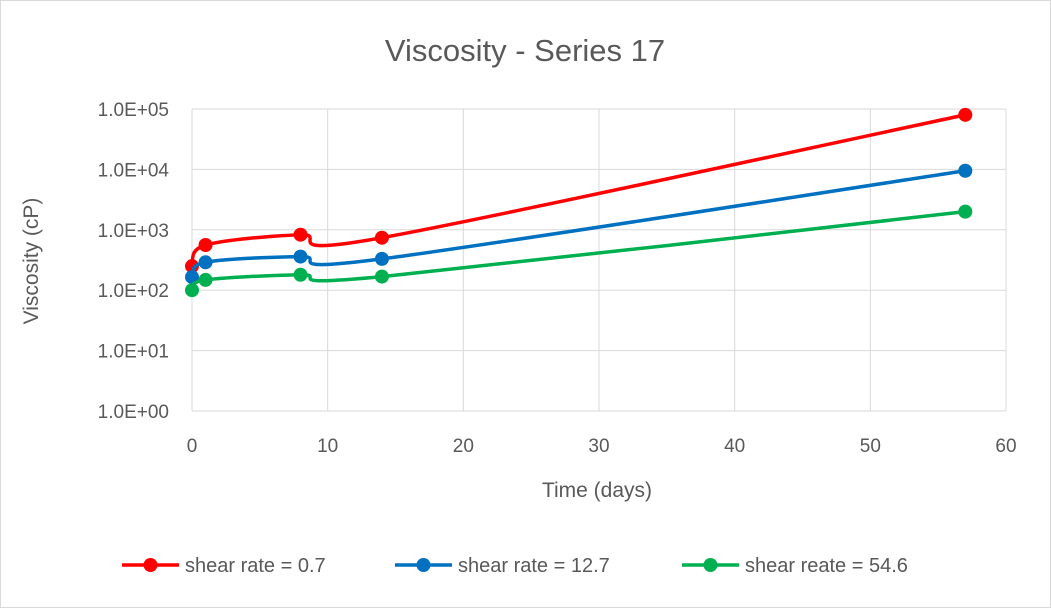 This screenshot has width=1051, height=608. I want to click on x-tick-label: 20, so click(463, 446).